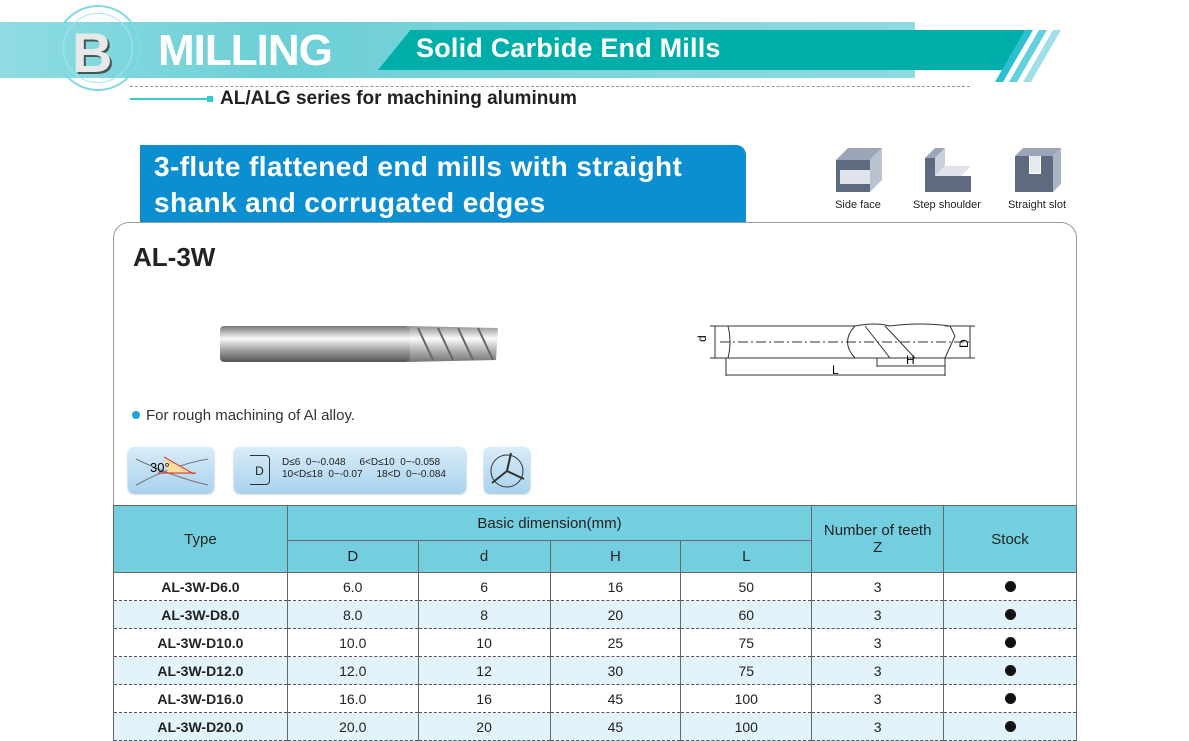 This screenshot has width=1189, height=741. Describe the element at coordinates (200, 614) in the screenshot. I see `cell-type: AL-3W-D8.0` at that location.